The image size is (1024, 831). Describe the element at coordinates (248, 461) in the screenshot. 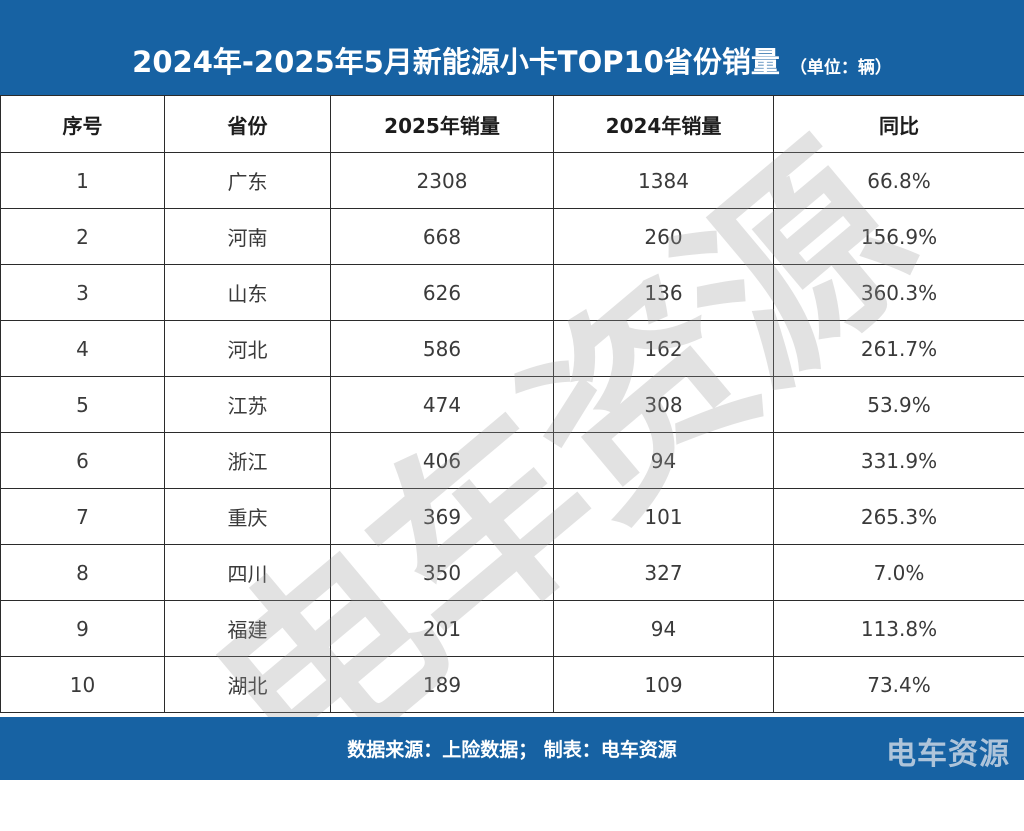

I see `cell-province: 浙江` at that location.